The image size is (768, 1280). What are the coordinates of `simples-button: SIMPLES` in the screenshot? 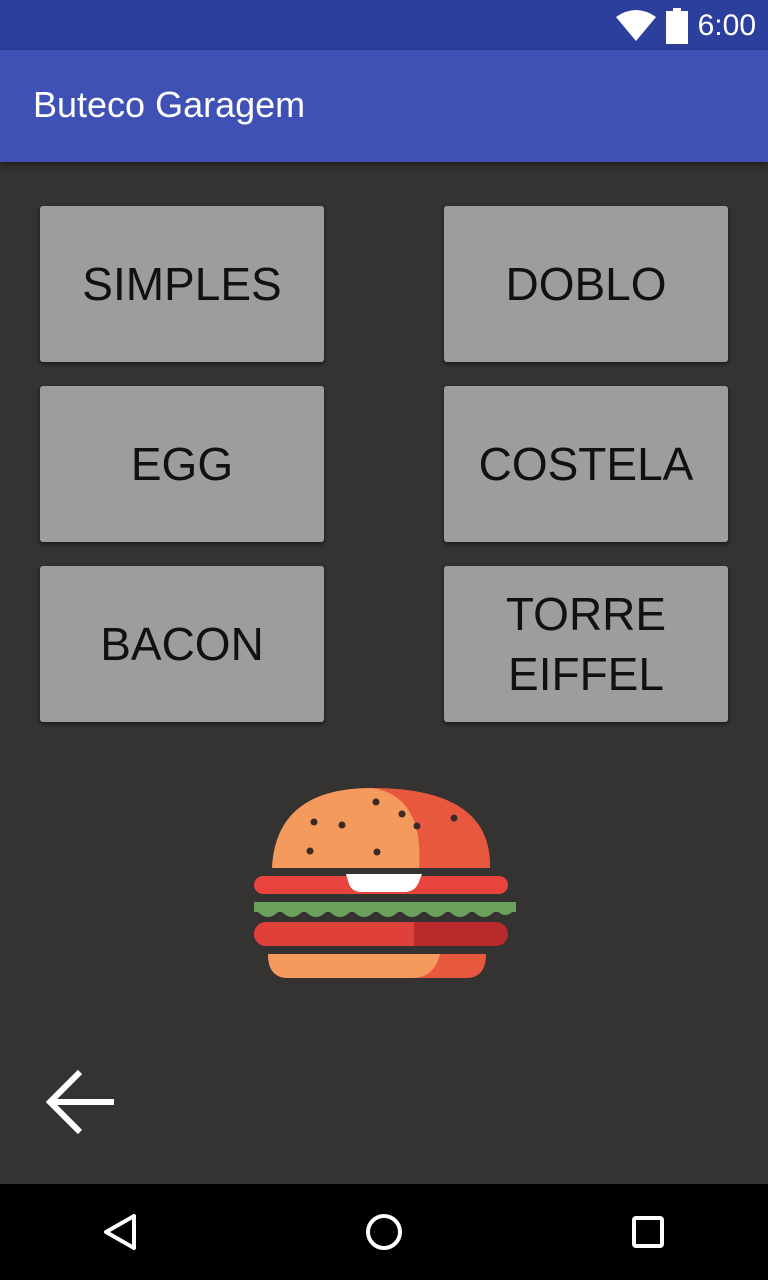 It's located at (182, 284).